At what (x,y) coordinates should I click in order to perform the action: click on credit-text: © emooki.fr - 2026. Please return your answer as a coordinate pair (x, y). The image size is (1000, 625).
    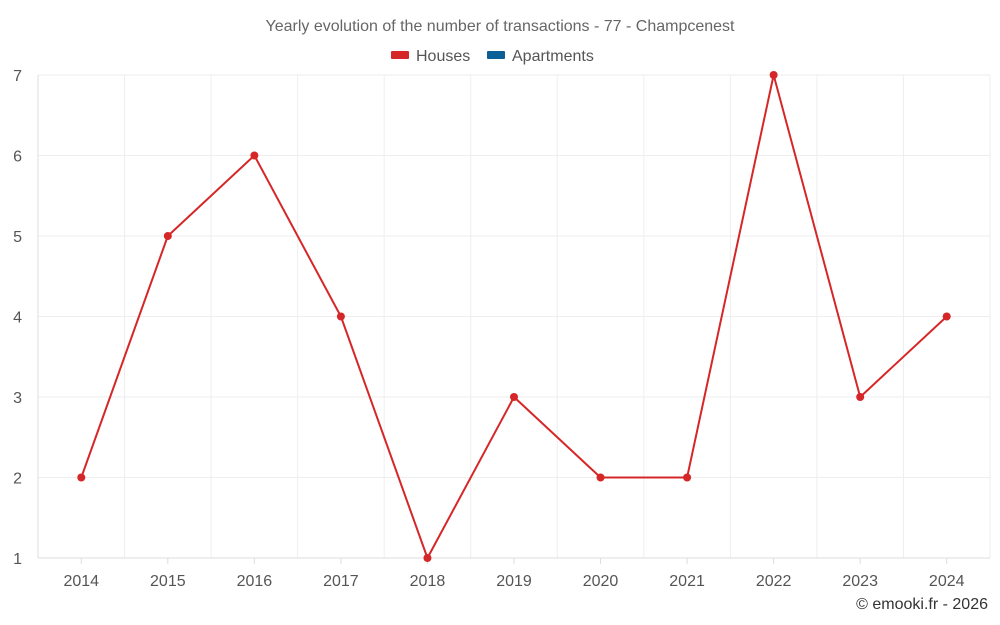
    Looking at the image, I should click on (922, 604).